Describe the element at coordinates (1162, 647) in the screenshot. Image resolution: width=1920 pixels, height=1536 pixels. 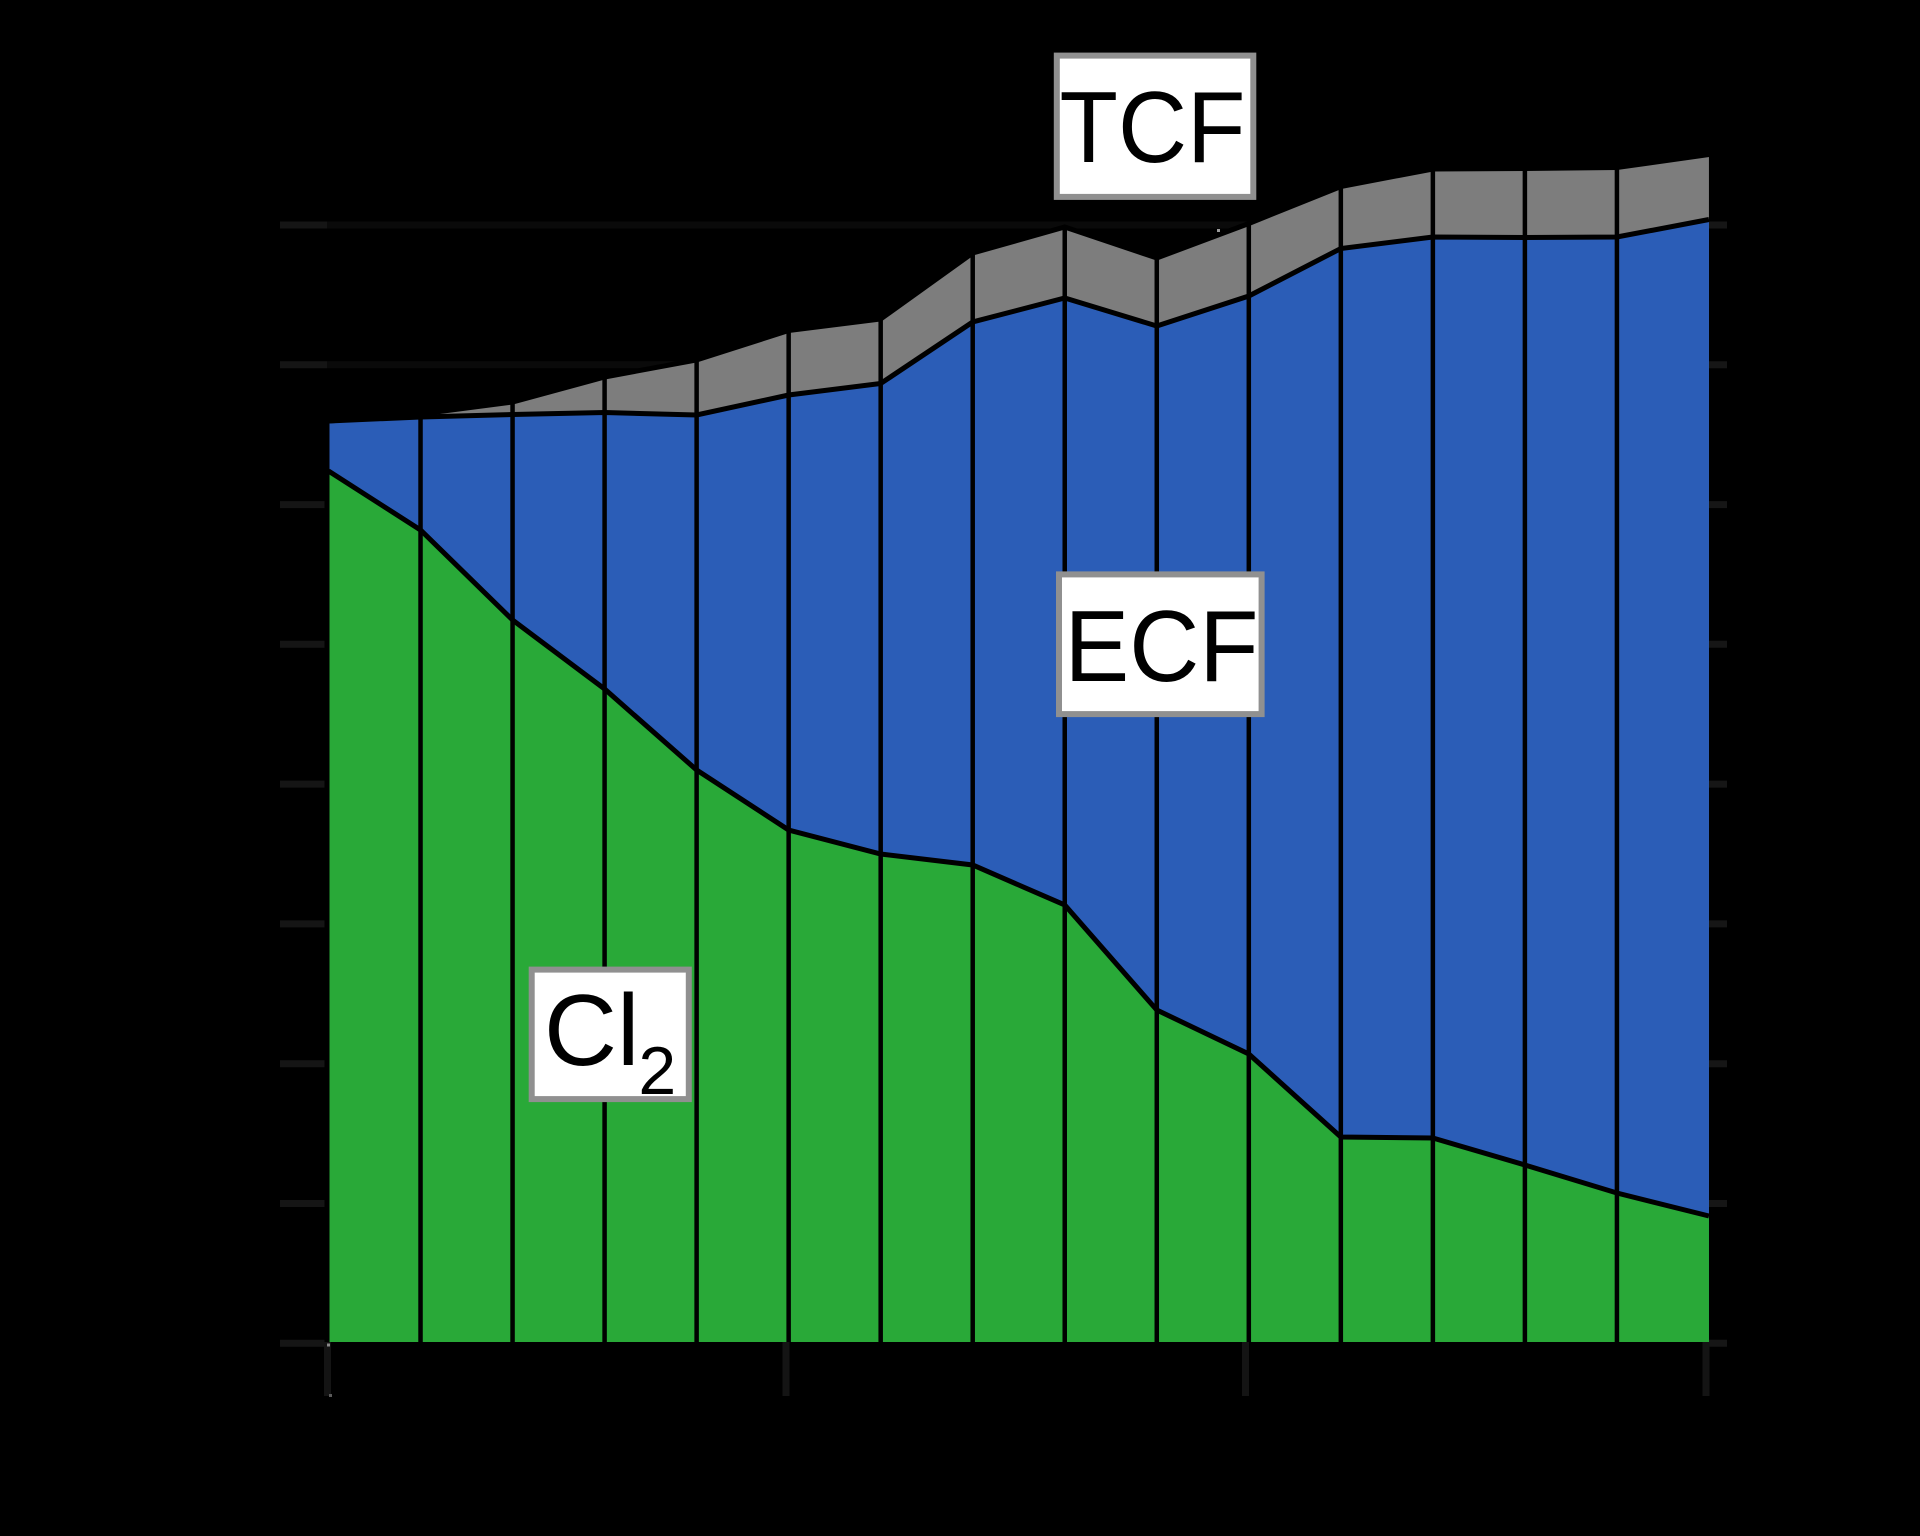
I see `svg-text: ECF` at that location.